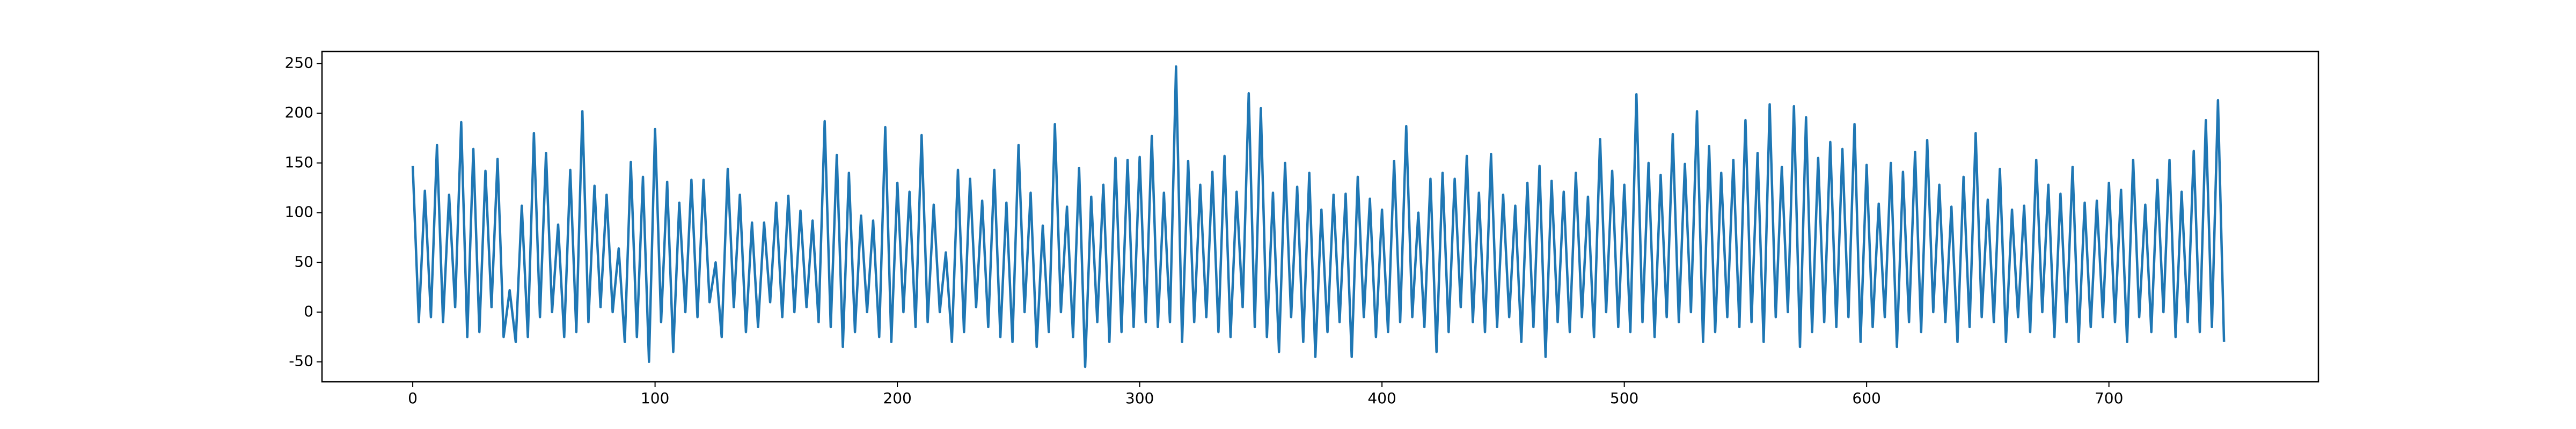  I want to click on x-tick-label: 600, so click(1866, 398).